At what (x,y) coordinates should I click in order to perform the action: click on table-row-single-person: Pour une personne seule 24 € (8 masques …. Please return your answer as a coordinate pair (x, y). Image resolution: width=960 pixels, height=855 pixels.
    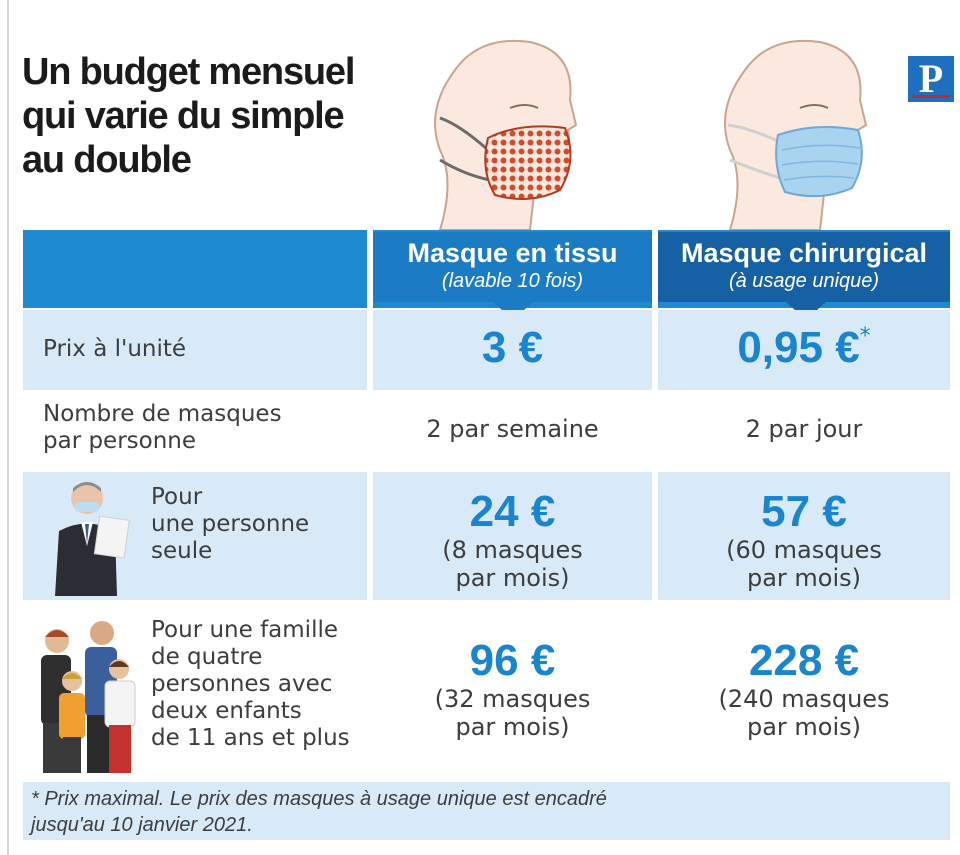
    Looking at the image, I should click on (486, 536).